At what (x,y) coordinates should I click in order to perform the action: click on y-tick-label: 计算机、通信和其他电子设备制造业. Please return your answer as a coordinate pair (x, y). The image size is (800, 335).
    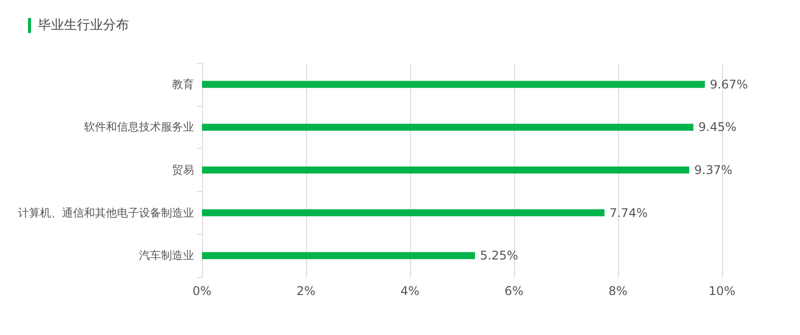
    Looking at the image, I should click on (106, 213).